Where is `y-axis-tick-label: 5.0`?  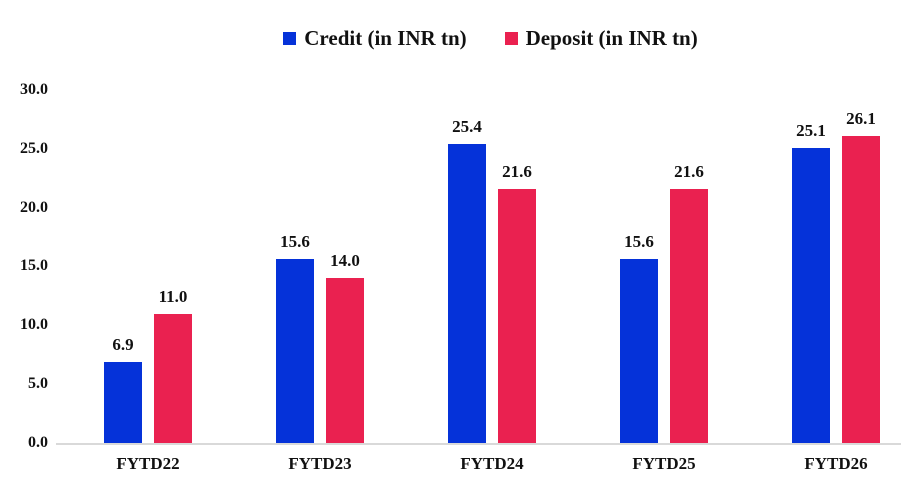
y-axis-tick-label: 5.0 is located at coordinates (38, 384).